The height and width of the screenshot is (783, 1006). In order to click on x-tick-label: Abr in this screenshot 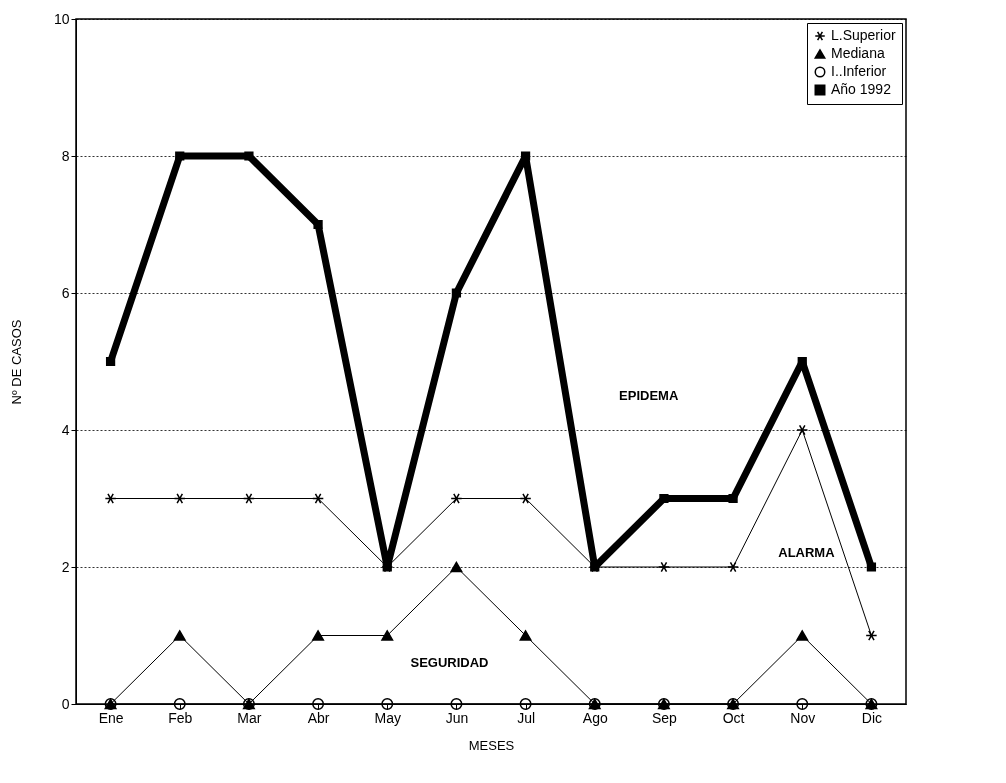, I will do `click(318, 717)`.